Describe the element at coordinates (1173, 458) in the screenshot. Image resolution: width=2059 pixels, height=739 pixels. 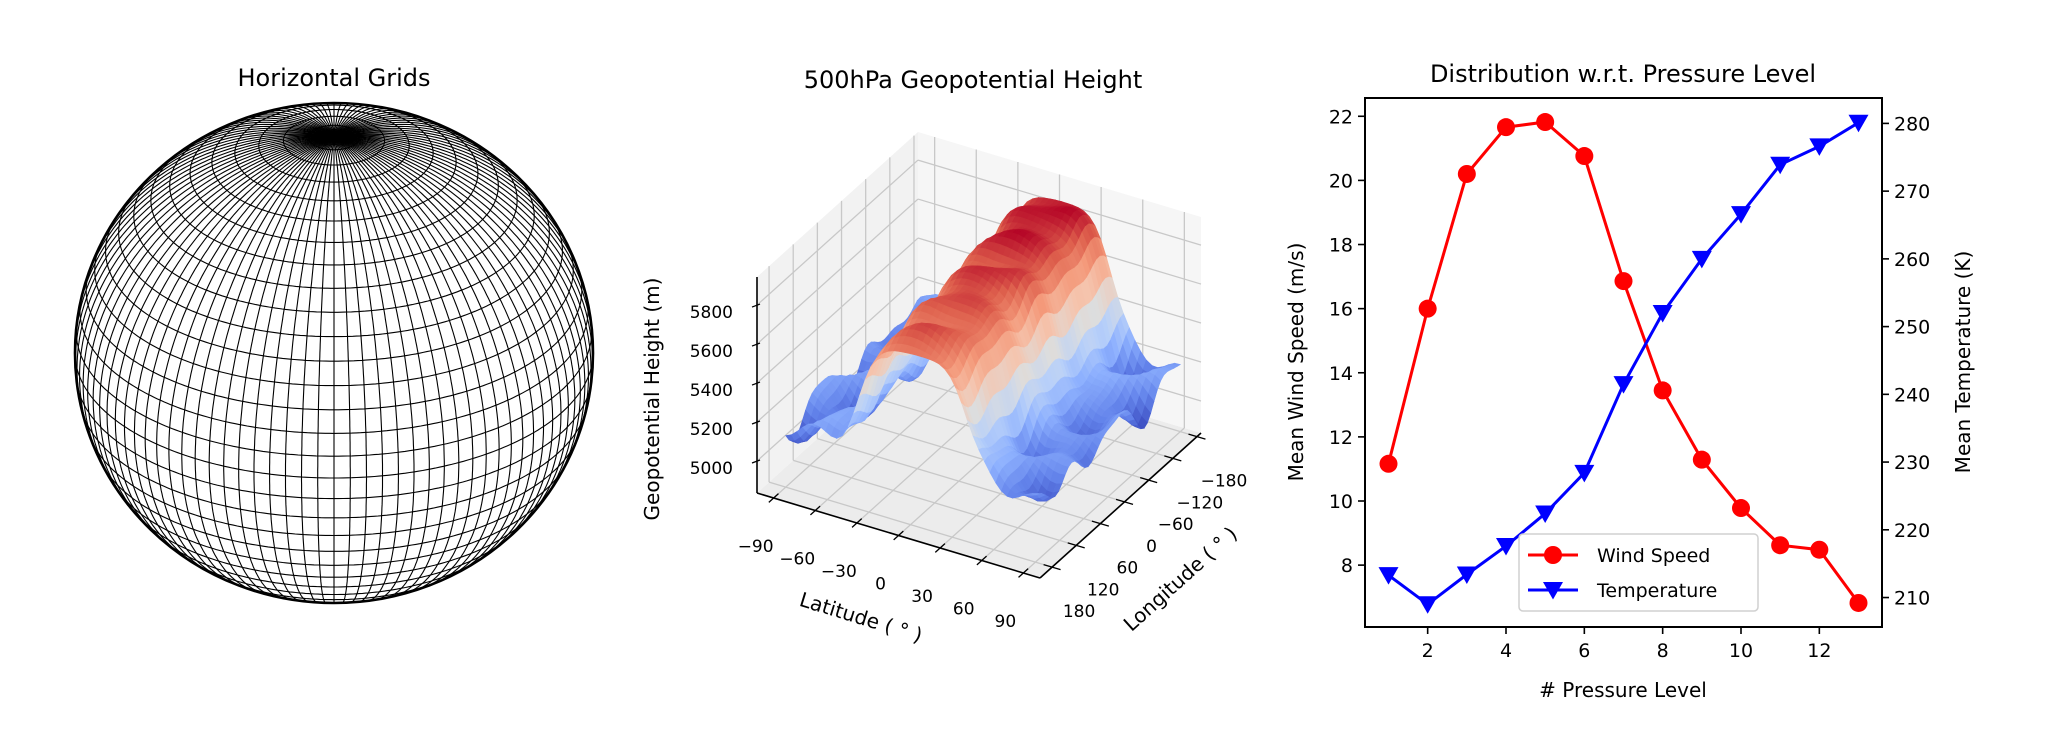
I see `longitude-tick-mark` at that location.